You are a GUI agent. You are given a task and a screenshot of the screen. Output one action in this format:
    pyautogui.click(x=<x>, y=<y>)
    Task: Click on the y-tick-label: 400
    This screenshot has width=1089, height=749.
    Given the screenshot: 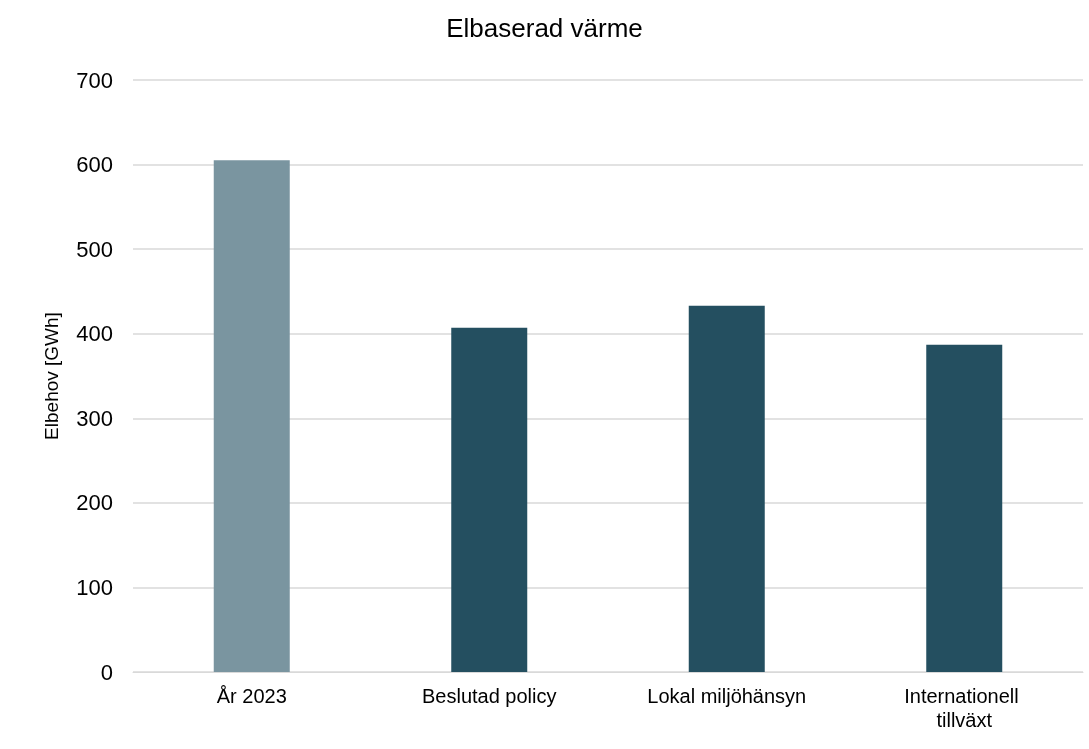 What is the action you would take?
    pyautogui.click(x=94, y=334)
    